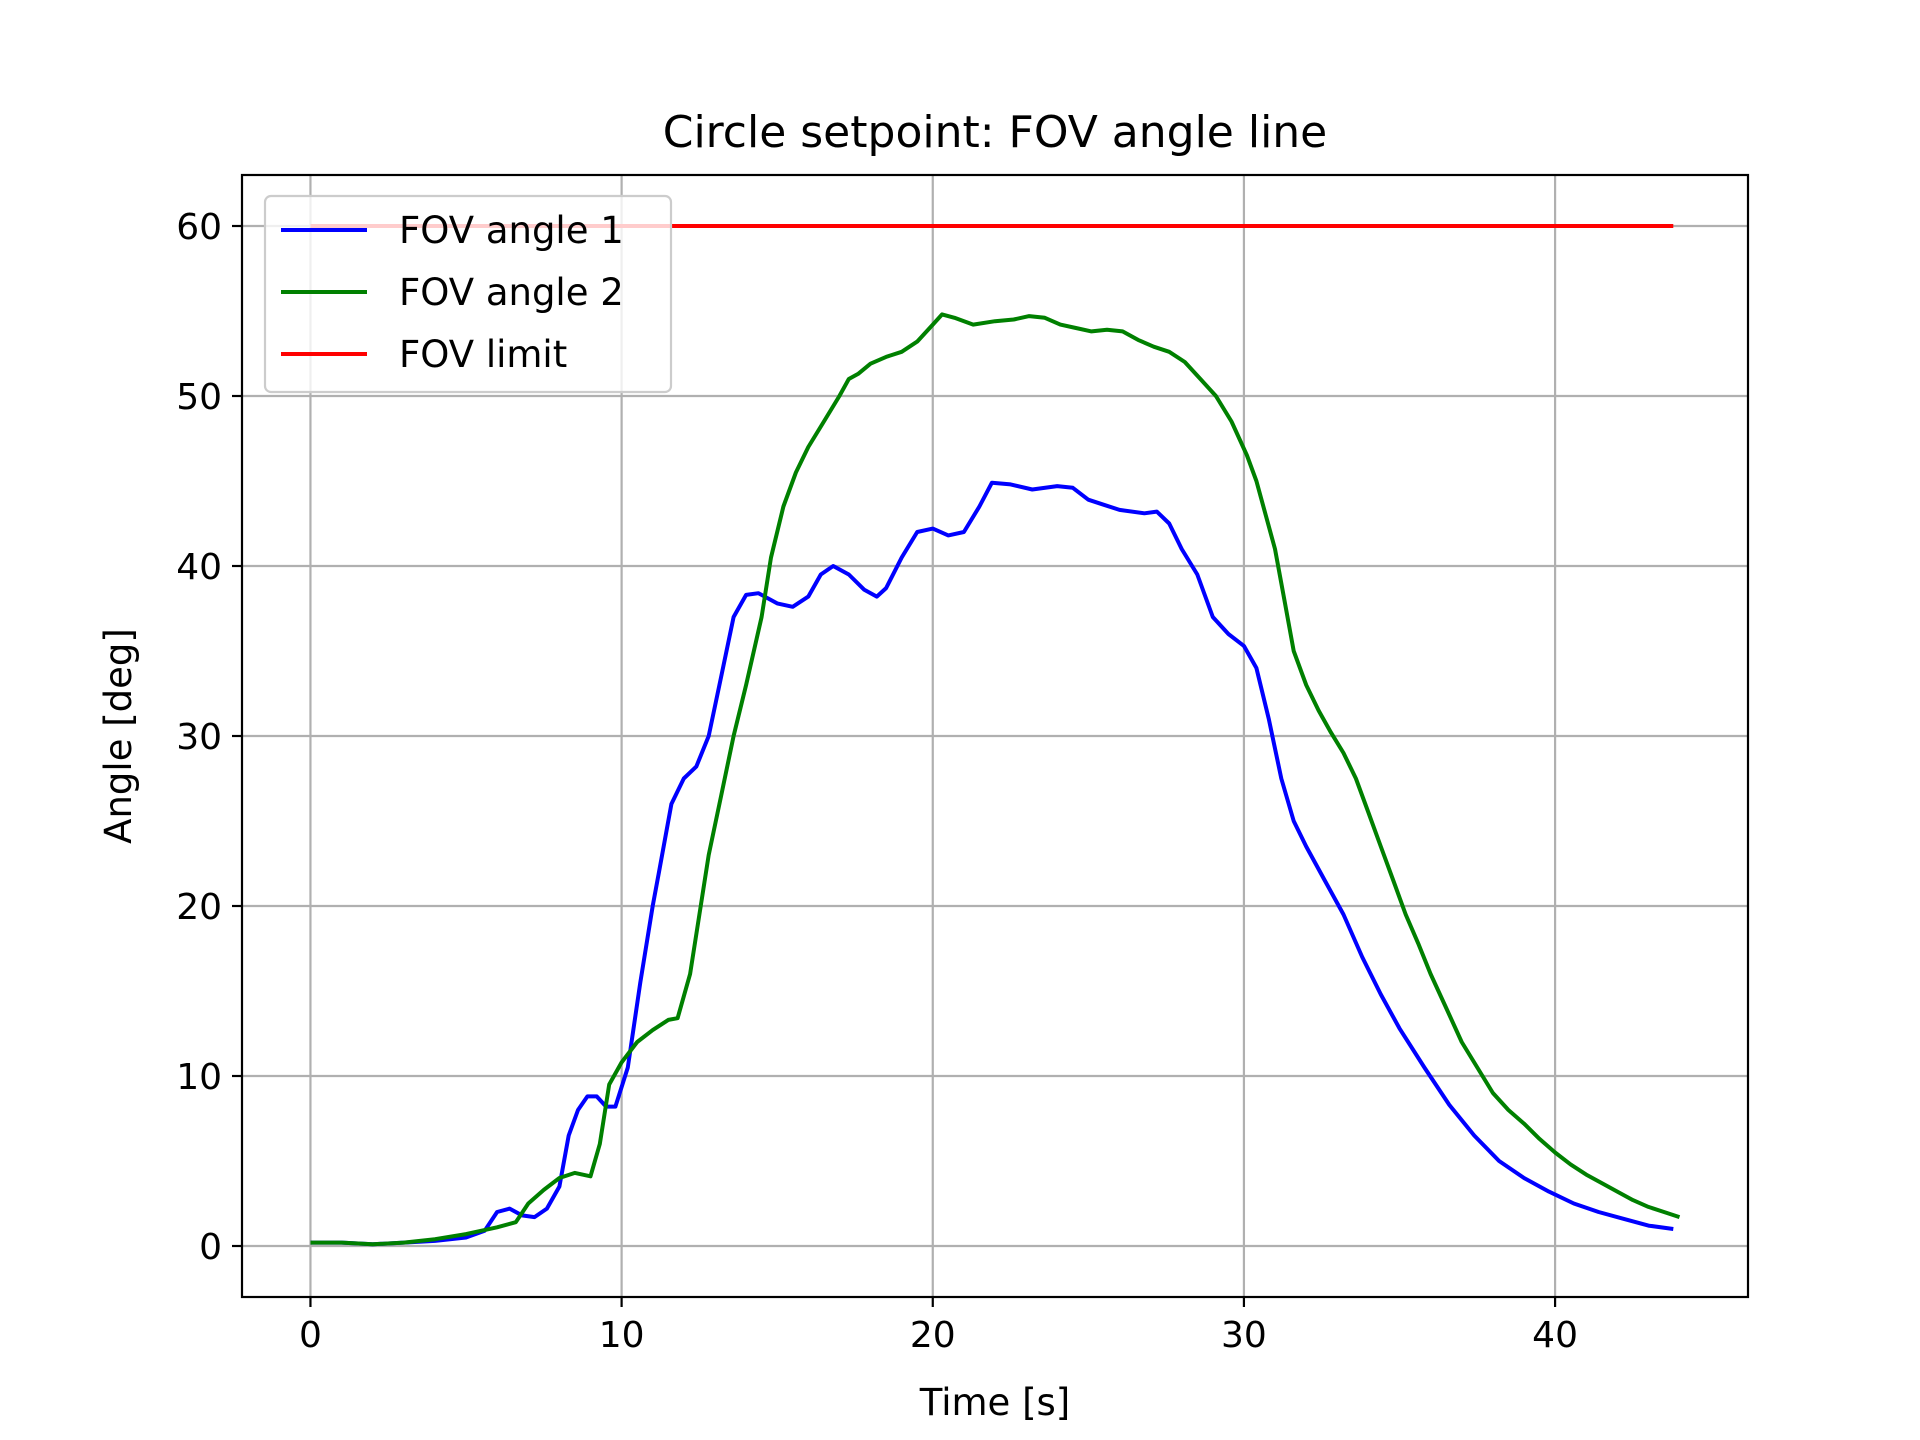 Image resolution: width=1920 pixels, height=1440 pixels. I want to click on x-tick-label: 40, so click(1555, 1335).